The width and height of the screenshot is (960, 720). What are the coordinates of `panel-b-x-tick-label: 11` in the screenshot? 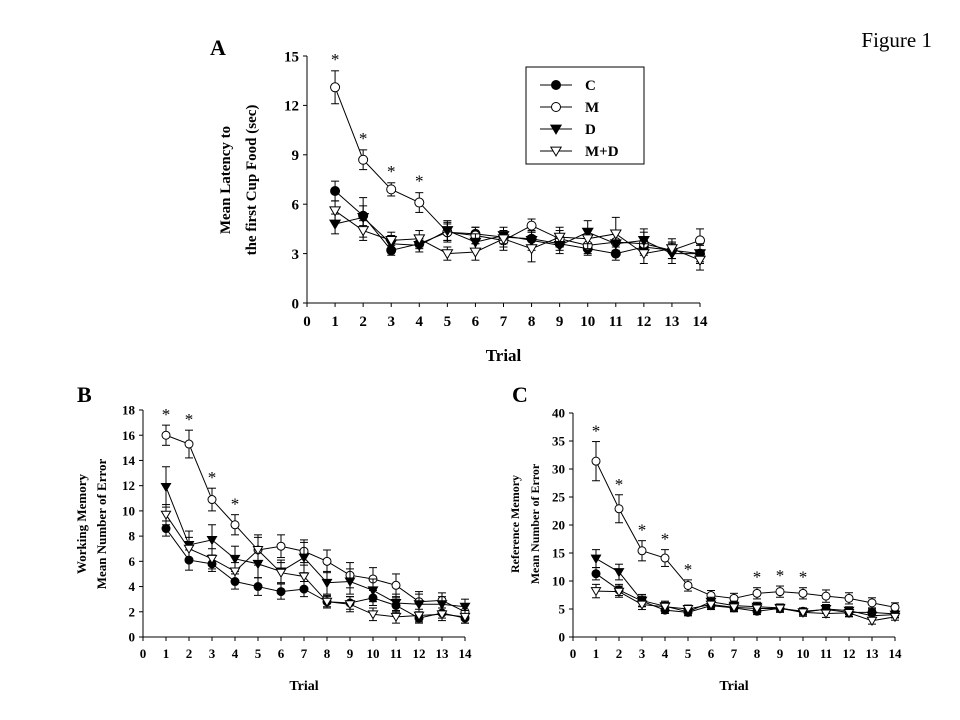 It's located at (396, 653).